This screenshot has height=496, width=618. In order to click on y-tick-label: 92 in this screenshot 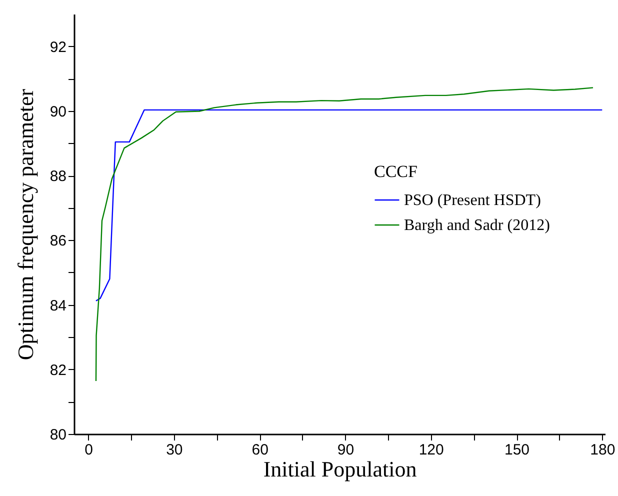, I will do `click(58, 47)`.